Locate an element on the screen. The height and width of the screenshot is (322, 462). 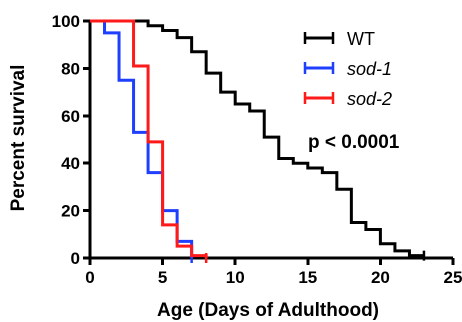
y-ticks: 0 20 40 60 80 100 is located at coordinates (71, 140).